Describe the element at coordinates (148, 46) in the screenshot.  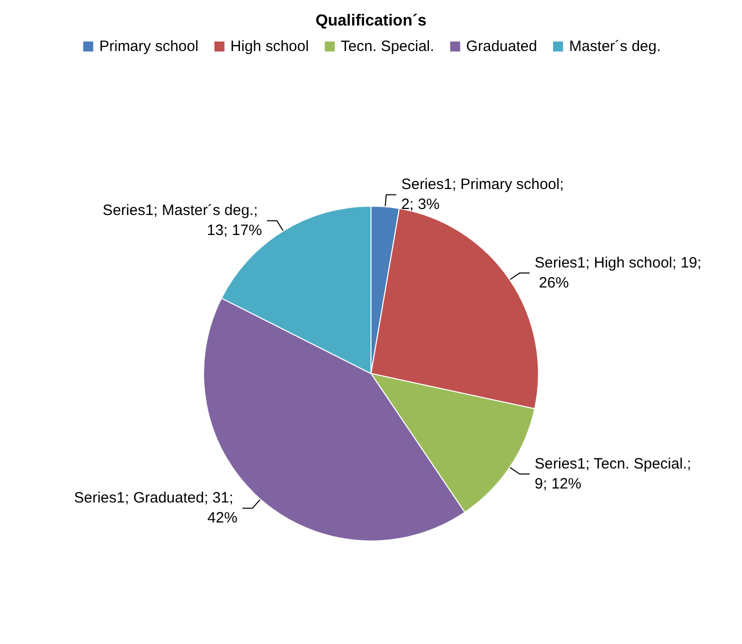
I see `legend-label: Primary school` at that location.